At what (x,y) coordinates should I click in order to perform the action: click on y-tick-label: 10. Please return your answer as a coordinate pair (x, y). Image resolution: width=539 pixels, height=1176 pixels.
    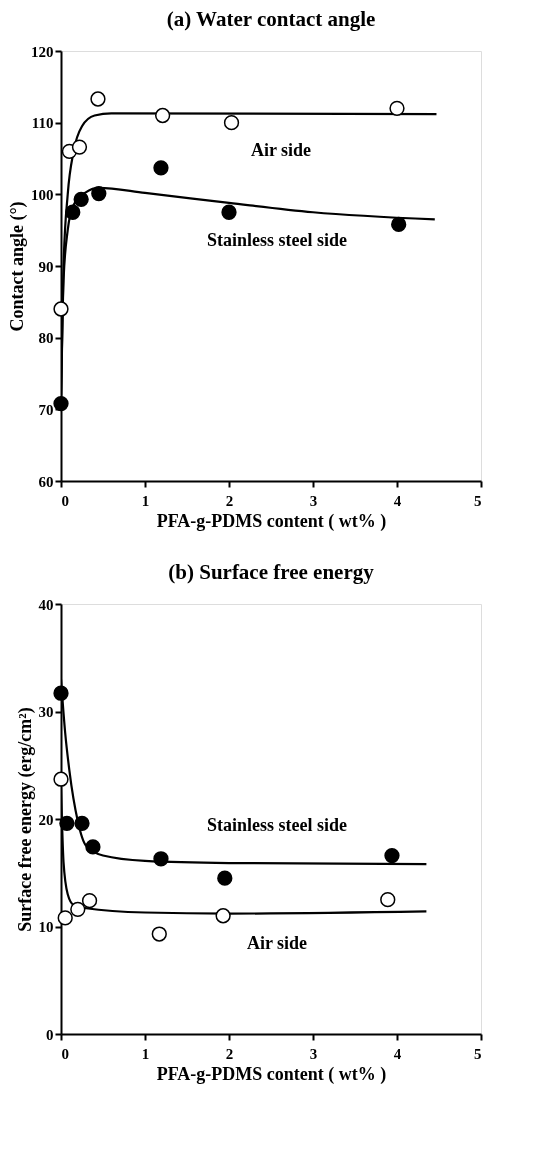
    Looking at the image, I should click on (46, 927).